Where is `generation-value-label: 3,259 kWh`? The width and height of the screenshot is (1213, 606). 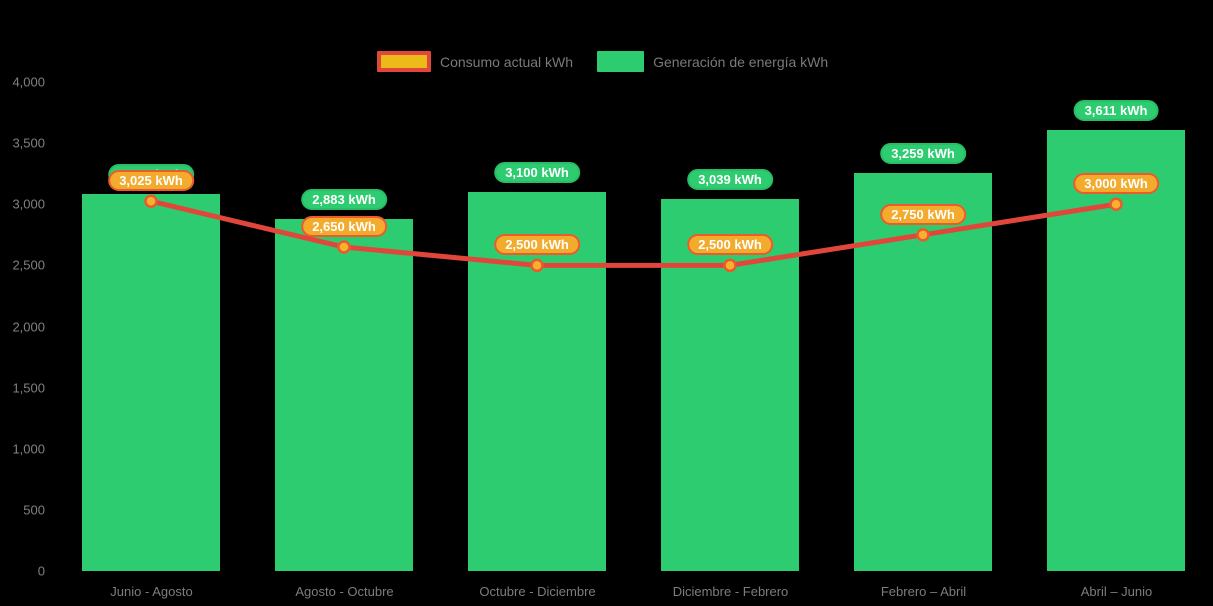
generation-value-label: 3,259 kWh is located at coordinates (923, 153).